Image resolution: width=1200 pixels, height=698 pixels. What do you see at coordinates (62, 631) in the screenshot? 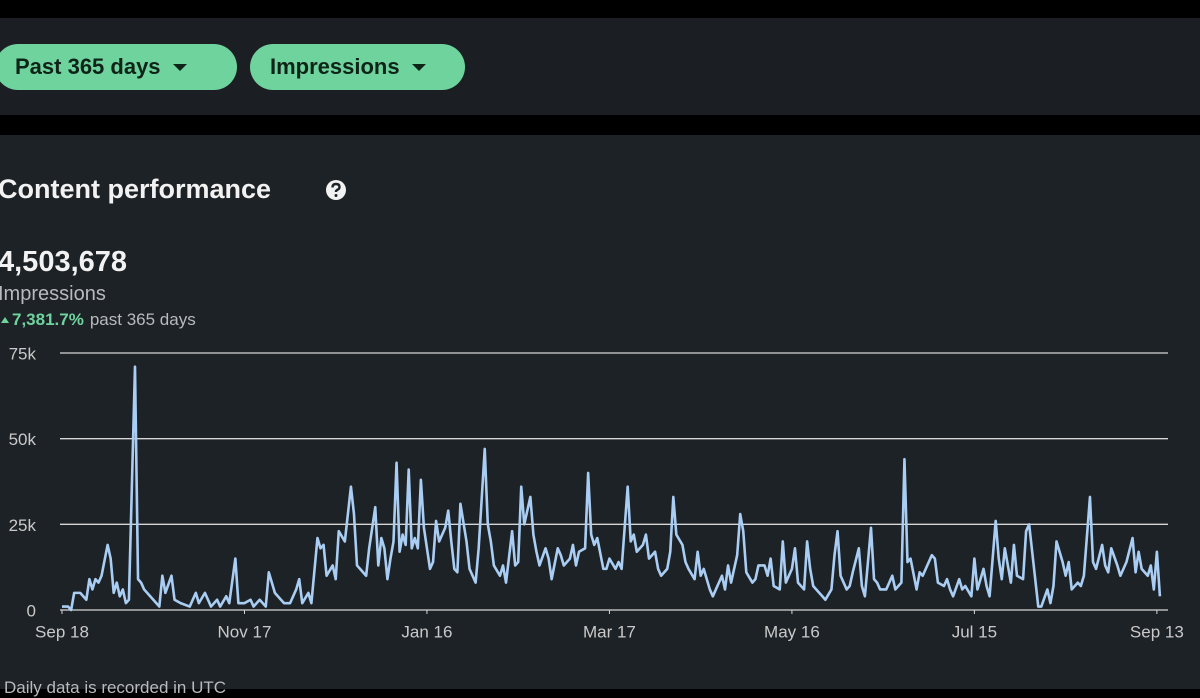
I see `x-tick-label: Sep 18` at bounding box center [62, 631].